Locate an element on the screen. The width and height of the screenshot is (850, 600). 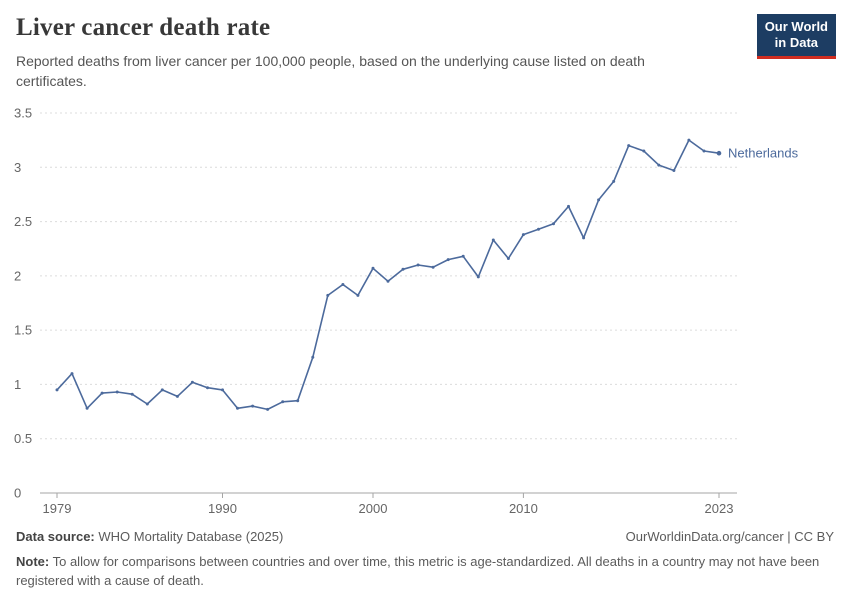
x-tick-label: 2000 is located at coordinates (373, 508).